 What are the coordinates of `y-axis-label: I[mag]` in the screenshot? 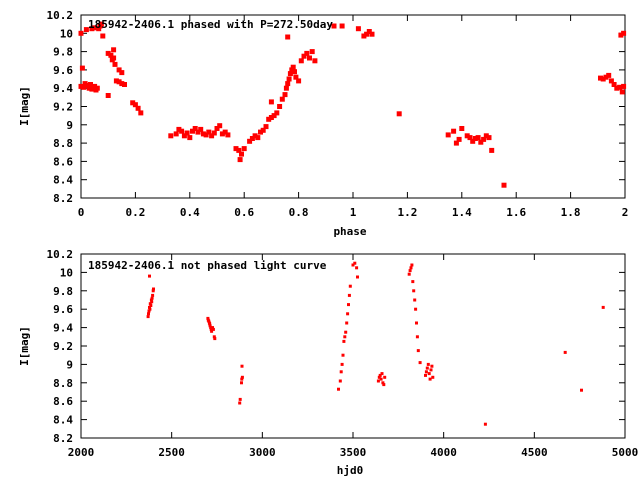 It's located at (24, 346).